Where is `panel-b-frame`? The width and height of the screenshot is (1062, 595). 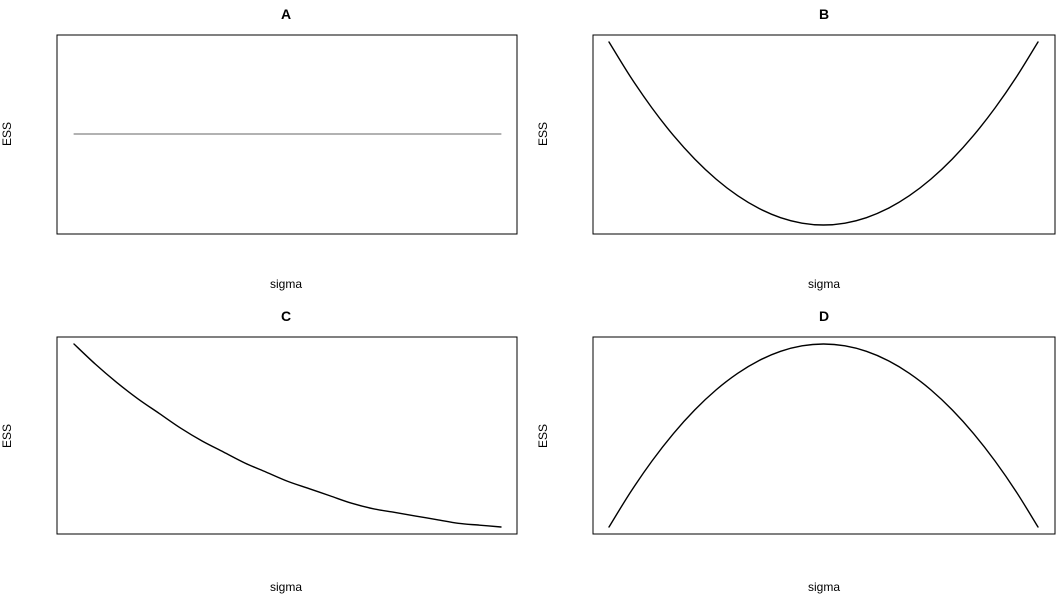 panel-b-frame is located at coordinates (824, 134).